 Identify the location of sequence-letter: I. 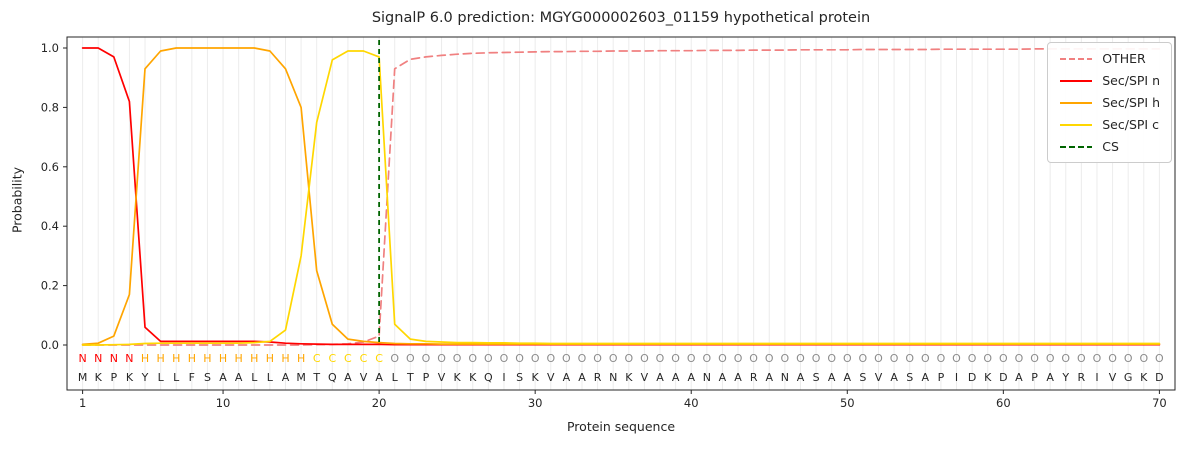
(503, 377).